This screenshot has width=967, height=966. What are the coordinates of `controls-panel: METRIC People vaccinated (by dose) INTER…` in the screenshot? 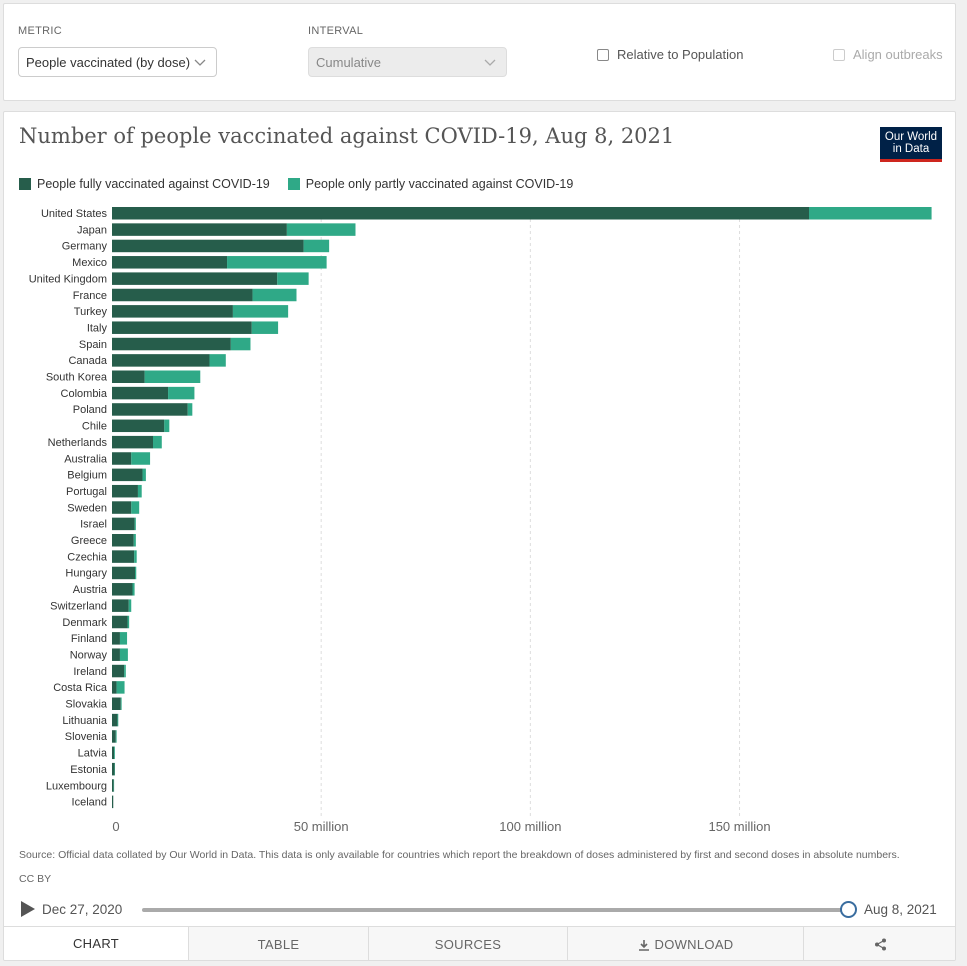 It's located at (479, 52).